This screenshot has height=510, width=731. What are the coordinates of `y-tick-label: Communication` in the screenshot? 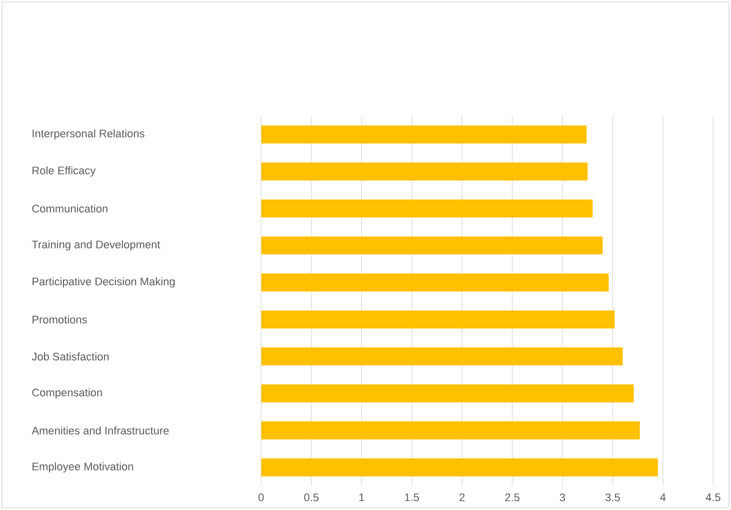 It's located at (70, 208).